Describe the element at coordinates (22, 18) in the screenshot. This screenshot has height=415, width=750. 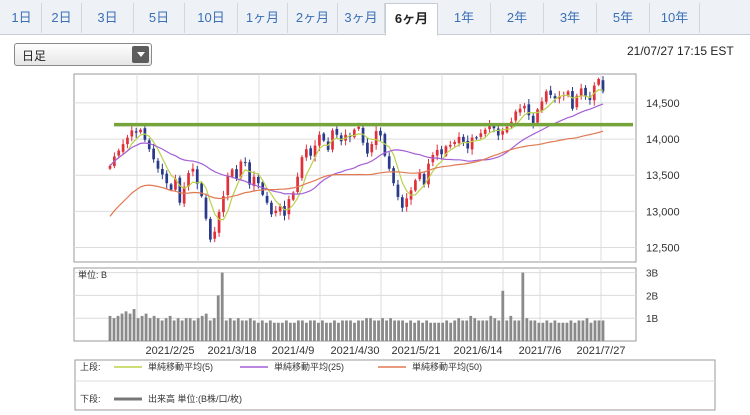
I see `tab-1: 1日` at that location.